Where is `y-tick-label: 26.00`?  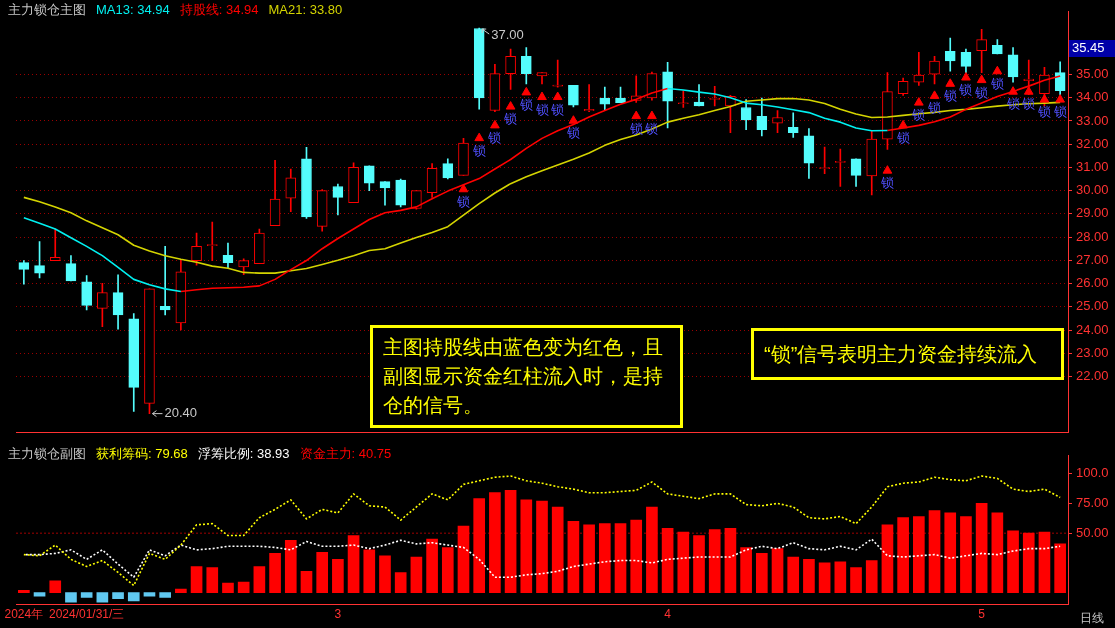
y-tick-label: 26.00 is located at coordinates (1092, 283).